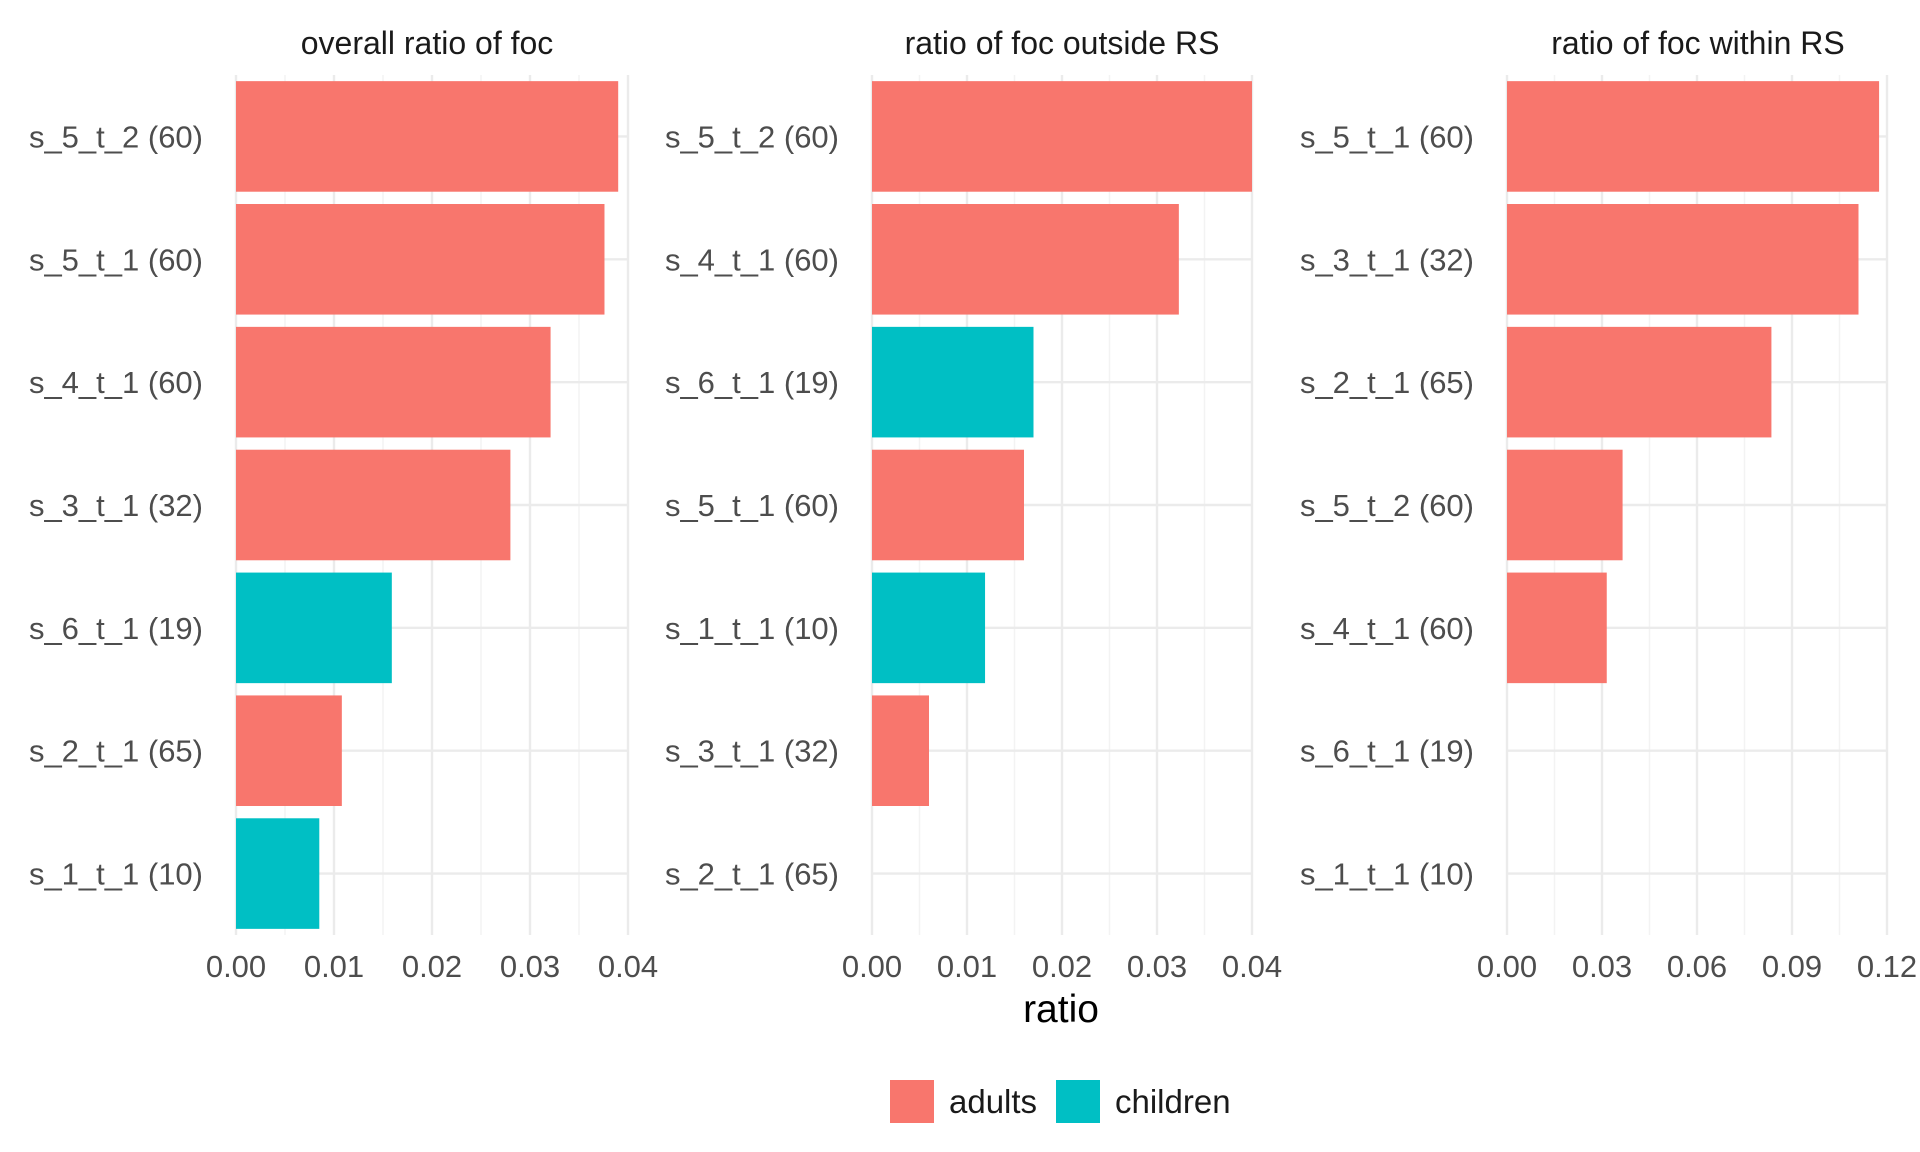  Describe the element at coordinates (1697, 966) in the screenshot. I see `x-tick-label: 0.06` at that location.